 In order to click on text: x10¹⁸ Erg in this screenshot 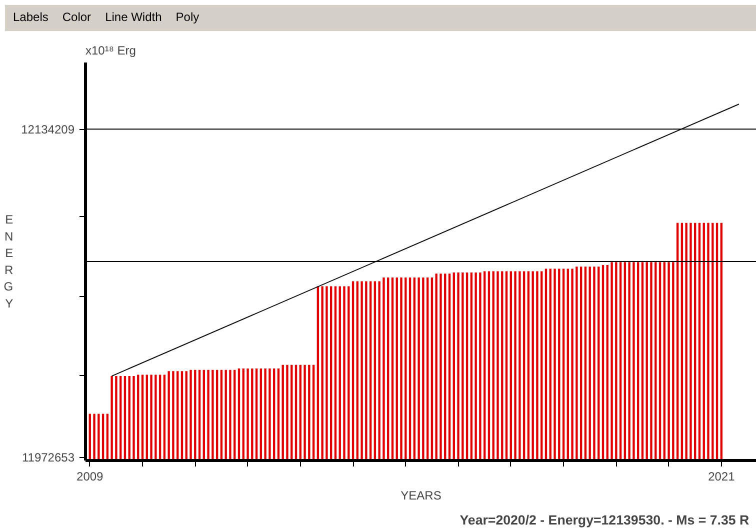, I will do `click(111, 51)`.